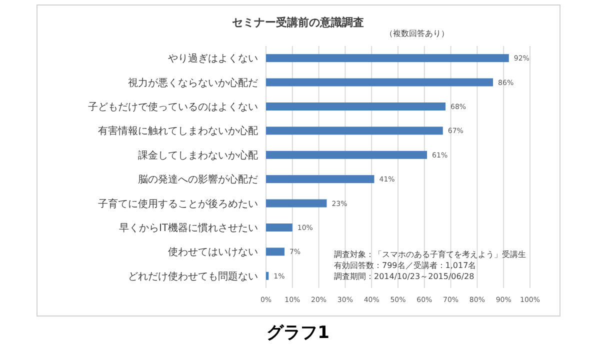  What do you see at coordinates (417, 33) in the screenshot?
I see `text: （複数回答あり）` at bounding box center [417, 33].